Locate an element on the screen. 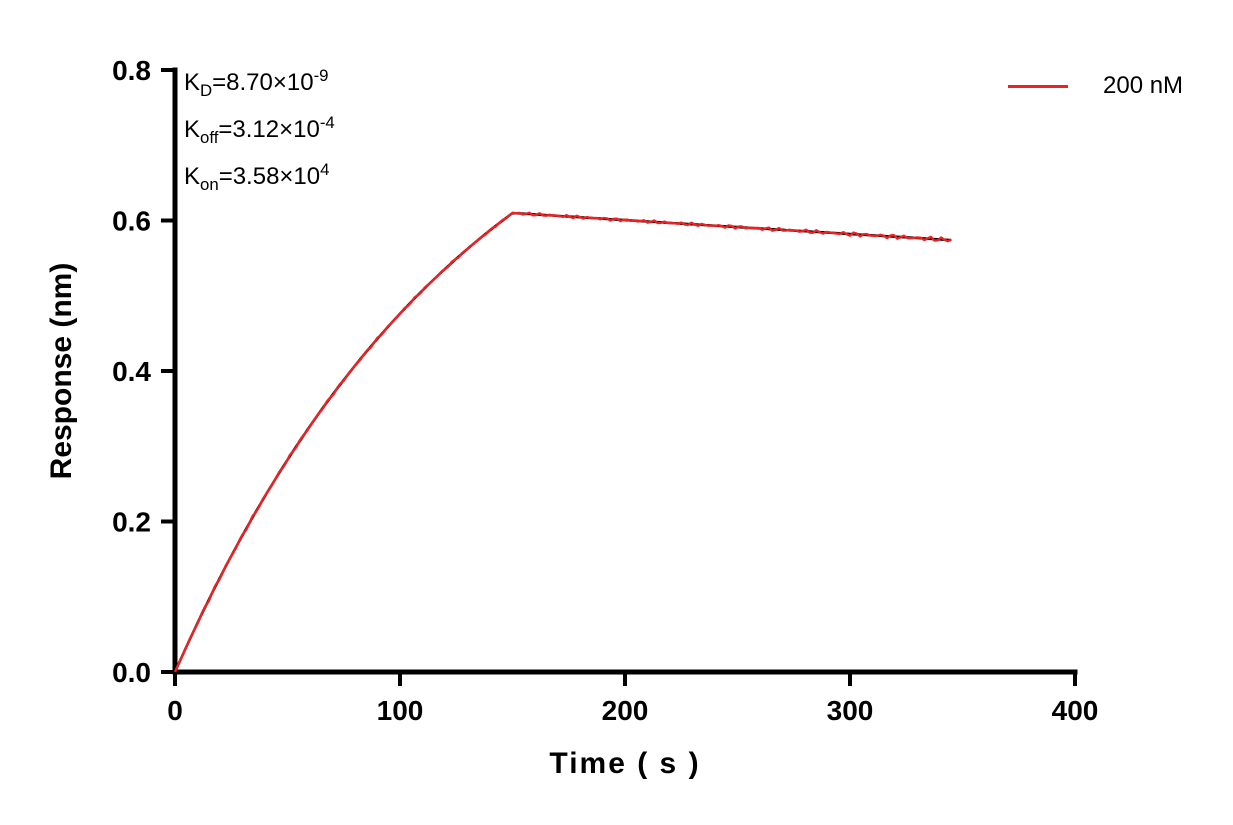  y-tick-label: 0.6 is located at coordinates (131, 221).